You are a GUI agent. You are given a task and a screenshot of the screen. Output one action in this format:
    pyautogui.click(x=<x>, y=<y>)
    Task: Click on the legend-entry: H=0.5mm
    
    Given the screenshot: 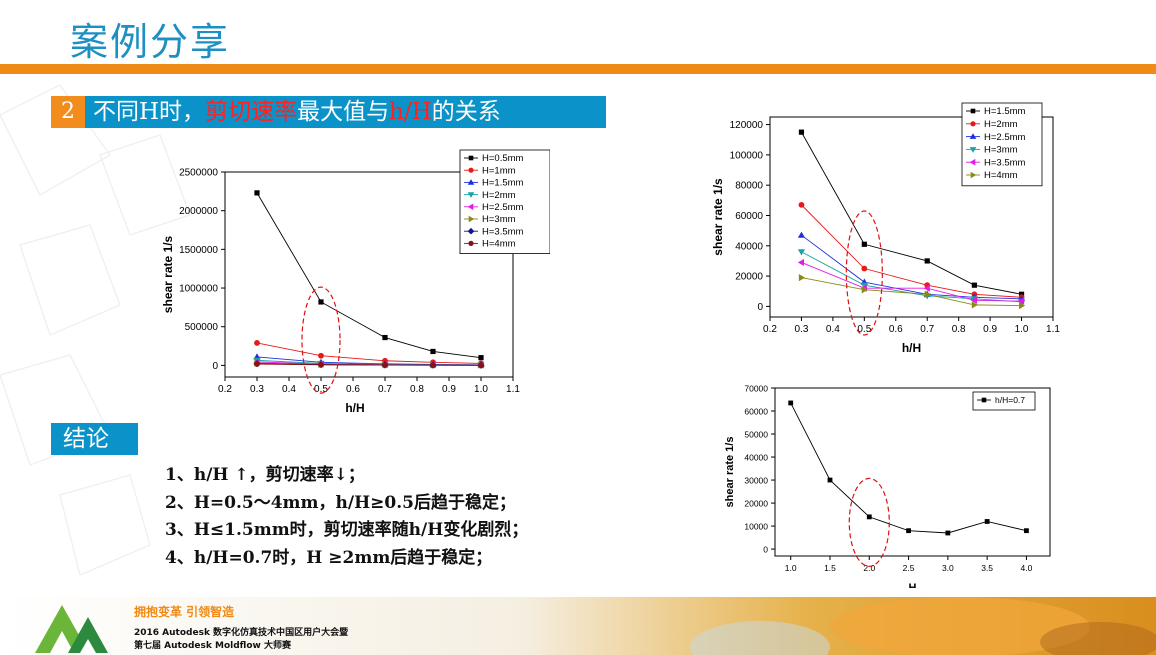 What is the action you would take?
    pyautogui.click(x=494, y=158)
    